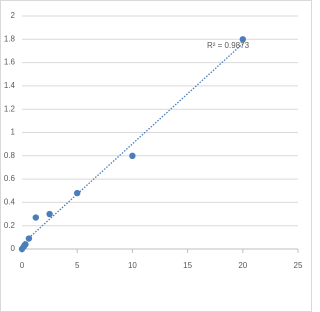  Describe the element at coordinates (10, 178) in the screenshot. I see `y-tick-label: 0.6` at that location.